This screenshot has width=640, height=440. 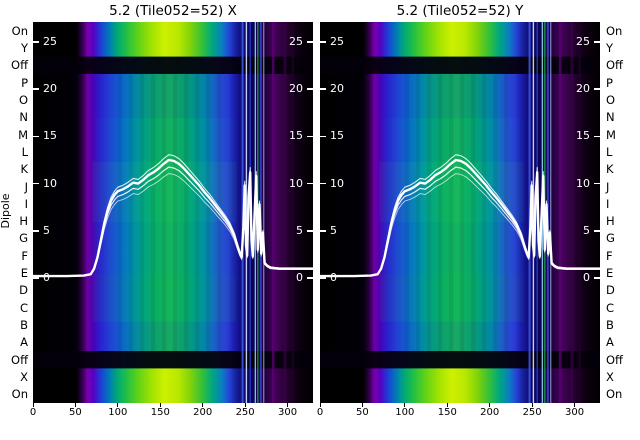 What do you see at coordinates (608, 186) in the screenshot?
I see `dipole-row-label: J` at bounding box center [608, 186].